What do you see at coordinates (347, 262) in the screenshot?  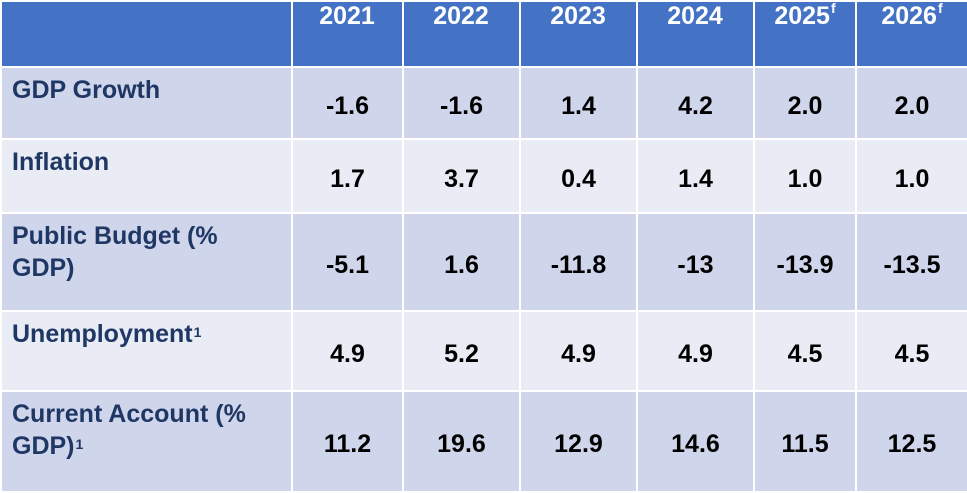 I see `table-cell: -5.1` at bounding box center [347, 262].